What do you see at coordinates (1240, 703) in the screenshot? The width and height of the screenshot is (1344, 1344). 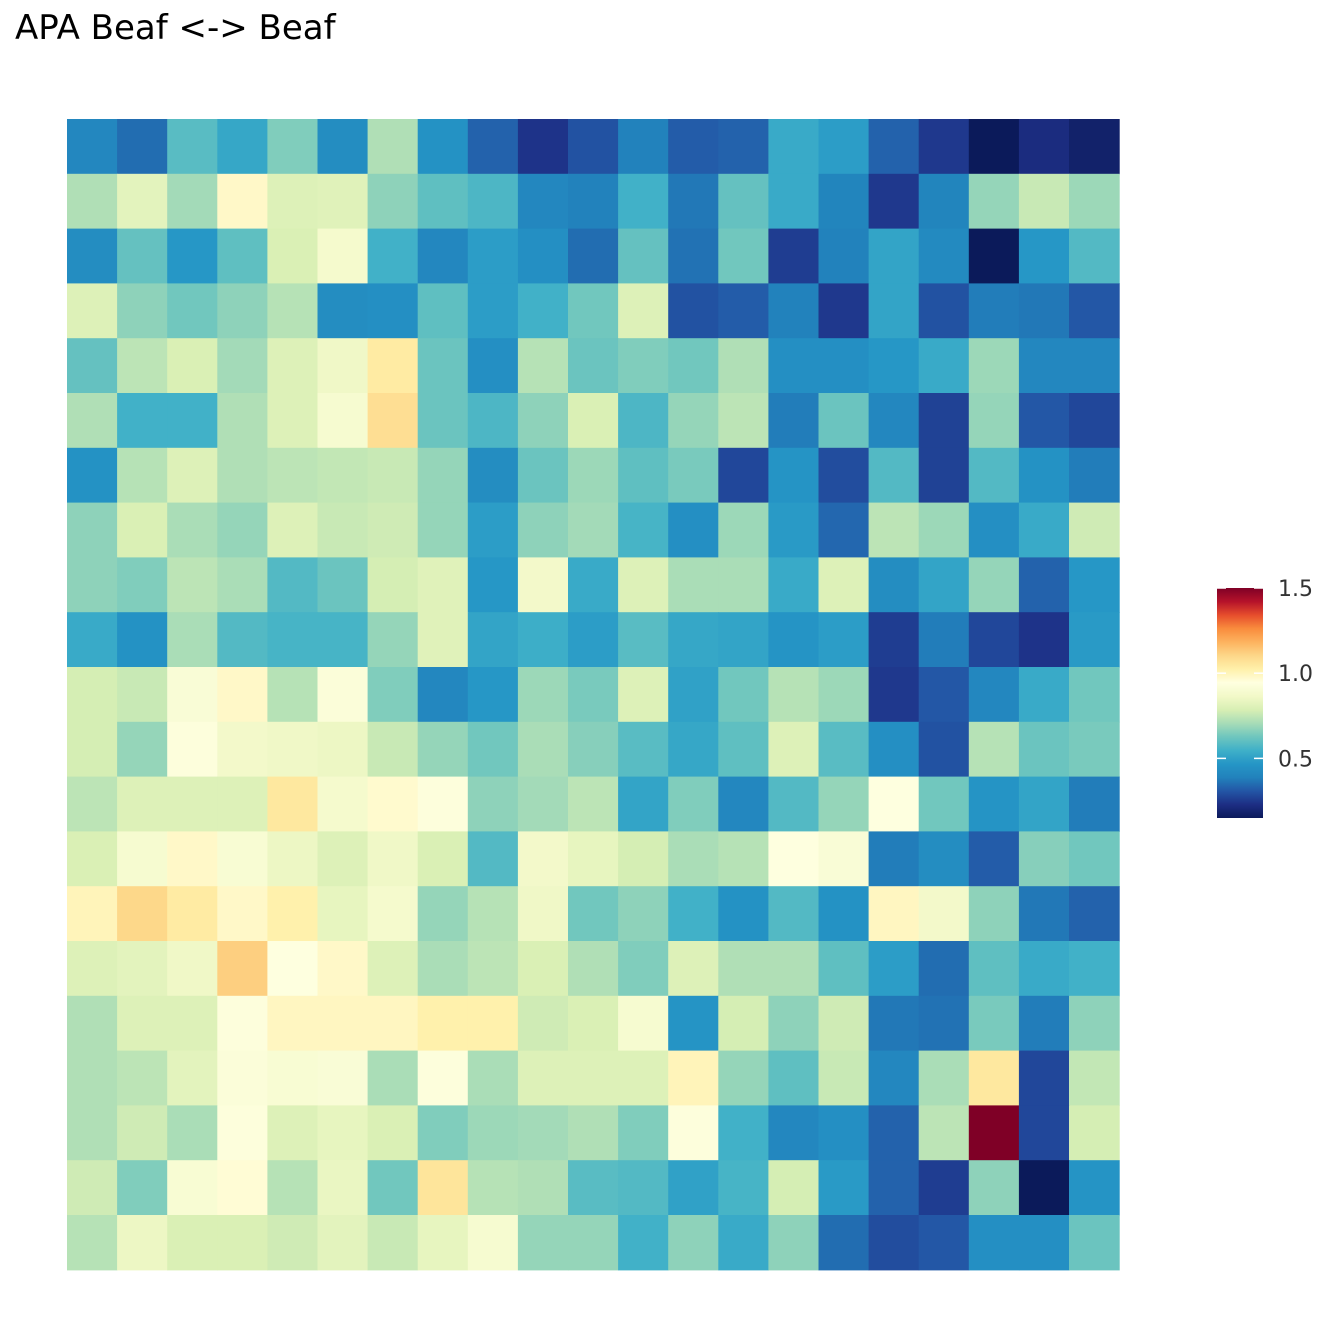 I see `legend-colorbar` at bounding box center [1240, 703].